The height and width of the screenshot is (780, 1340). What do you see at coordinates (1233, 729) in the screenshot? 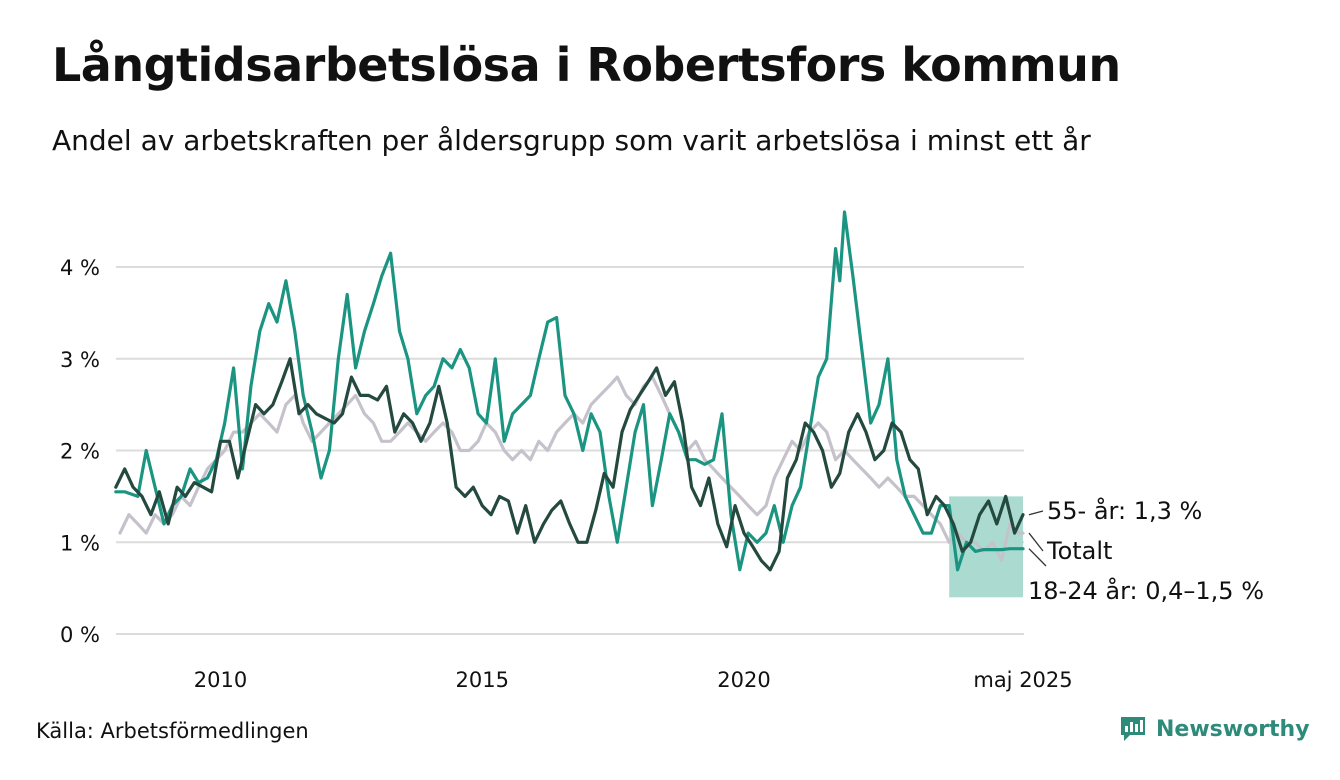
I see `brand-name: Newsworthy` at bounding box center [1233, 729].